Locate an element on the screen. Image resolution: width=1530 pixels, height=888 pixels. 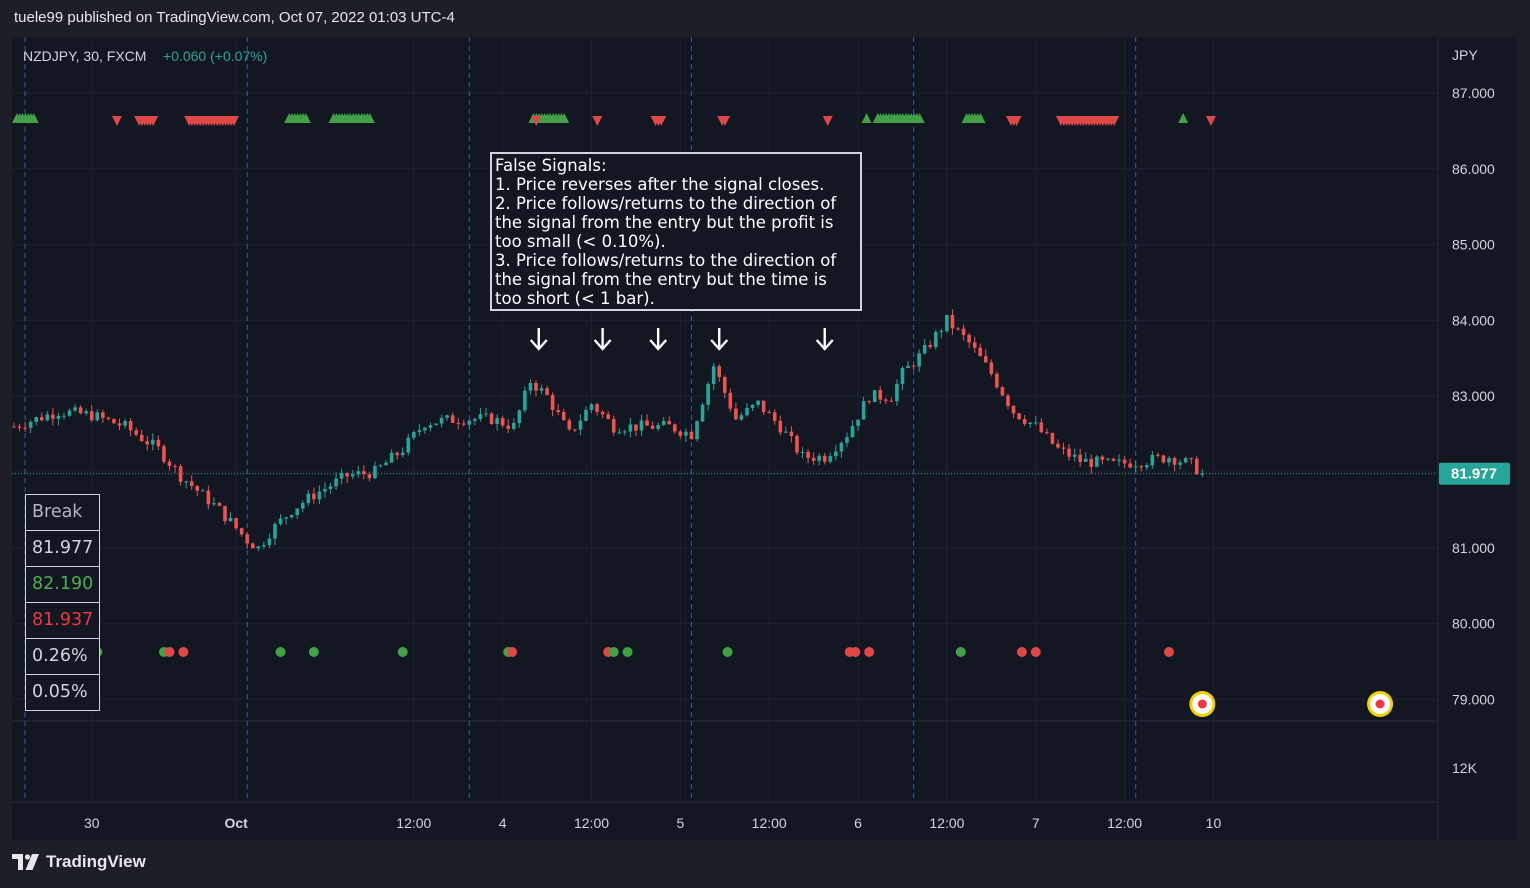
note-line: False Signals: is located at coordinates (551, 165).